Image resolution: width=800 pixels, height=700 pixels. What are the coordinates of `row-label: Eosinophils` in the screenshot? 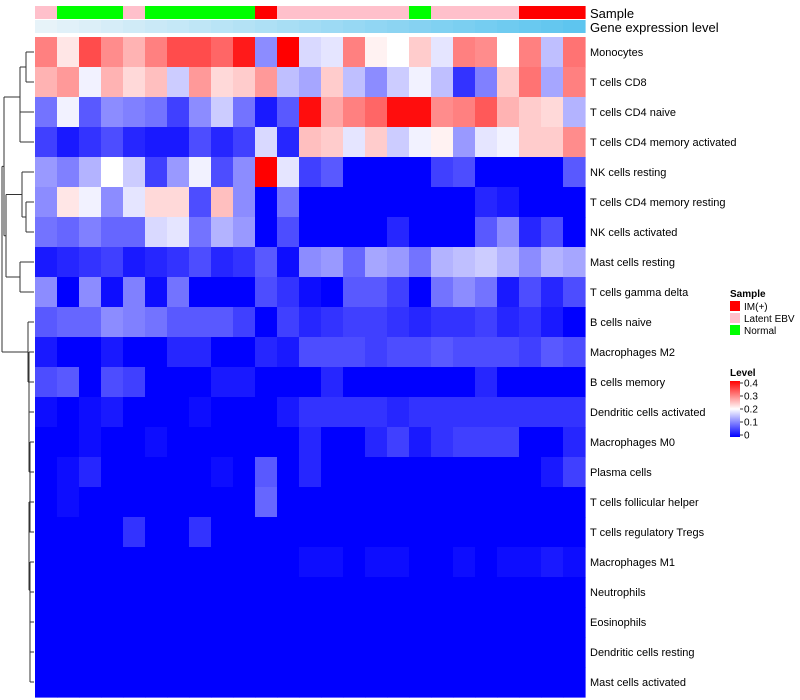 It's located at (618, 623).